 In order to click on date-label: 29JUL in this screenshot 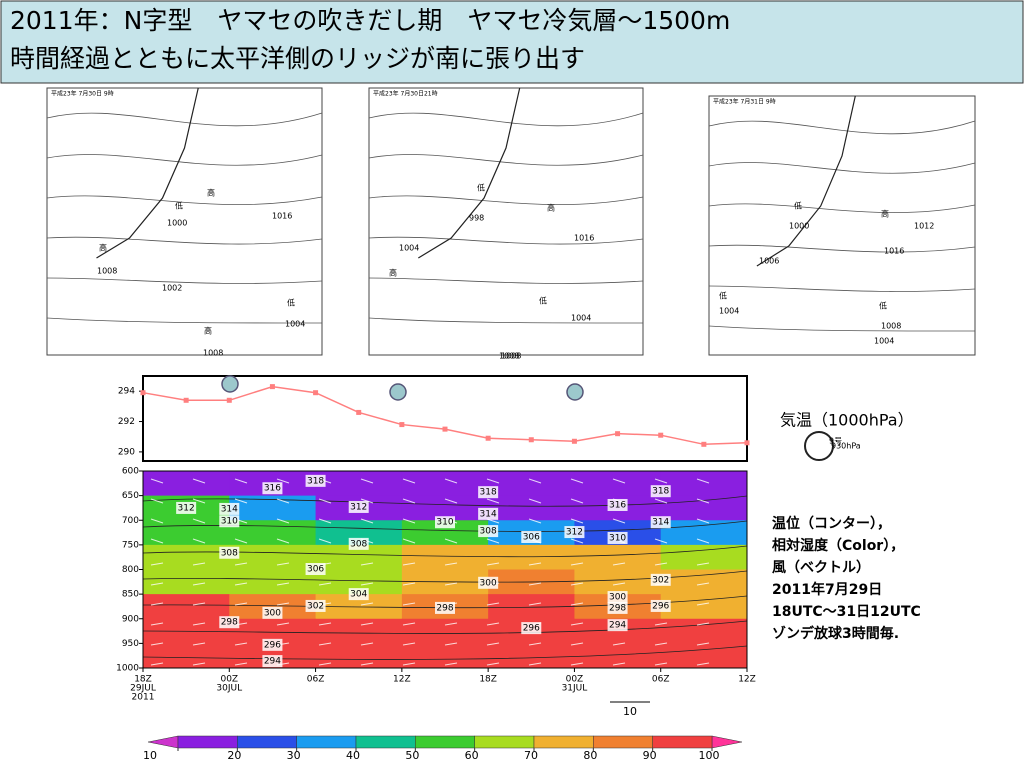, I will do `click(143, 689)`.